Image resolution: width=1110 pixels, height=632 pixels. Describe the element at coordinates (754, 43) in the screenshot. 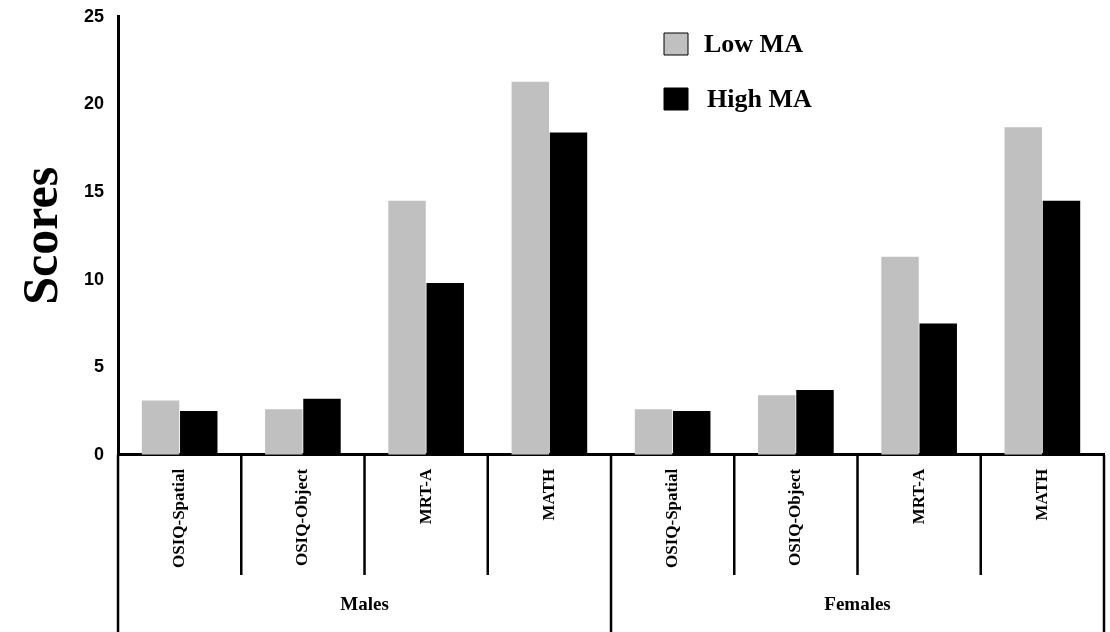

I see `legend-label: Low MA` at that location.